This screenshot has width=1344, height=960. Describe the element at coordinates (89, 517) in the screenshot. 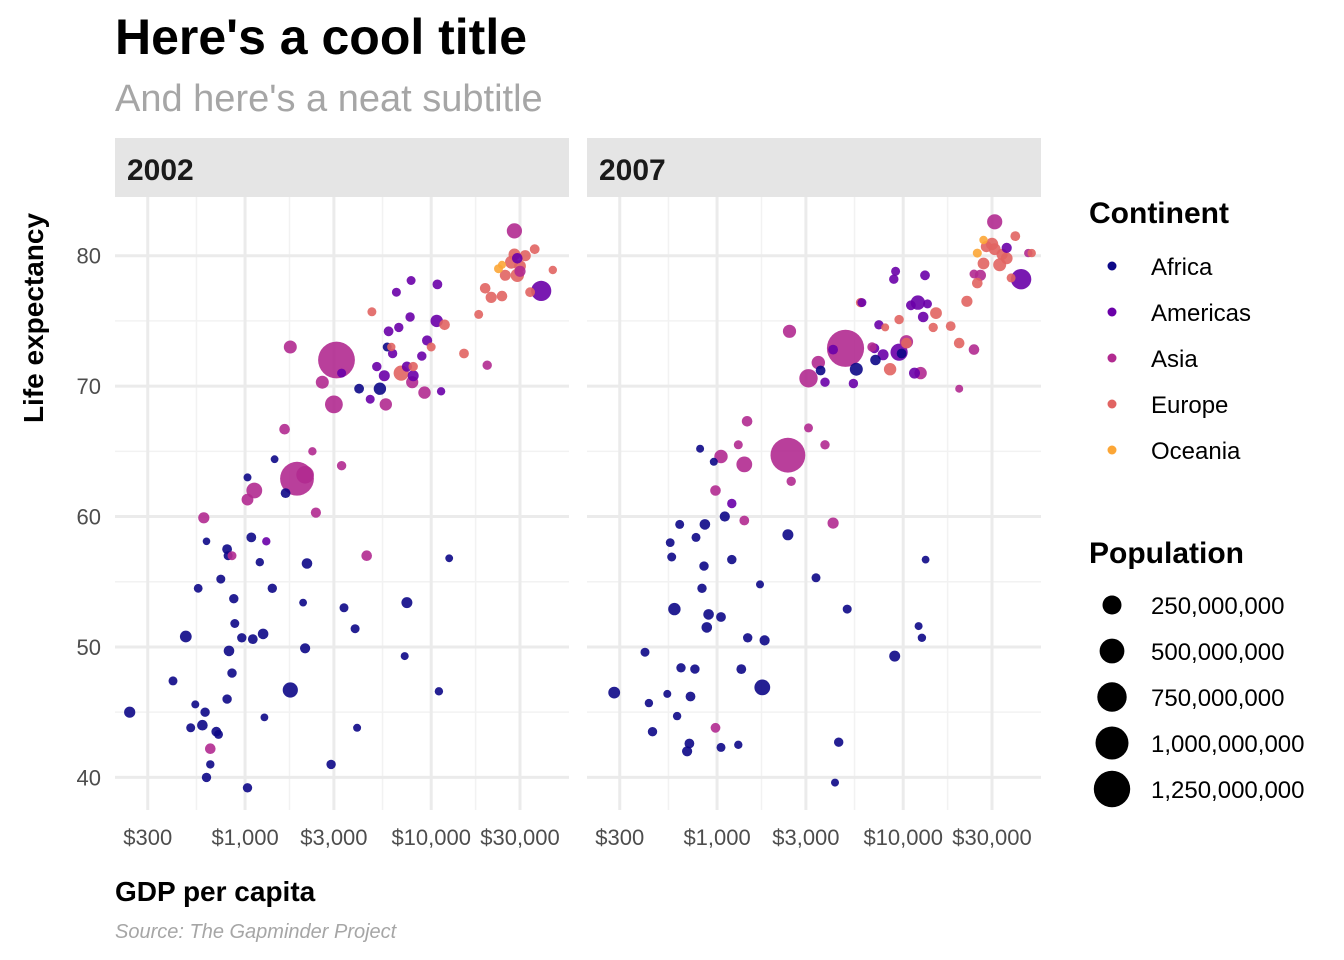

I see `y-tick-label: 60` at that location.